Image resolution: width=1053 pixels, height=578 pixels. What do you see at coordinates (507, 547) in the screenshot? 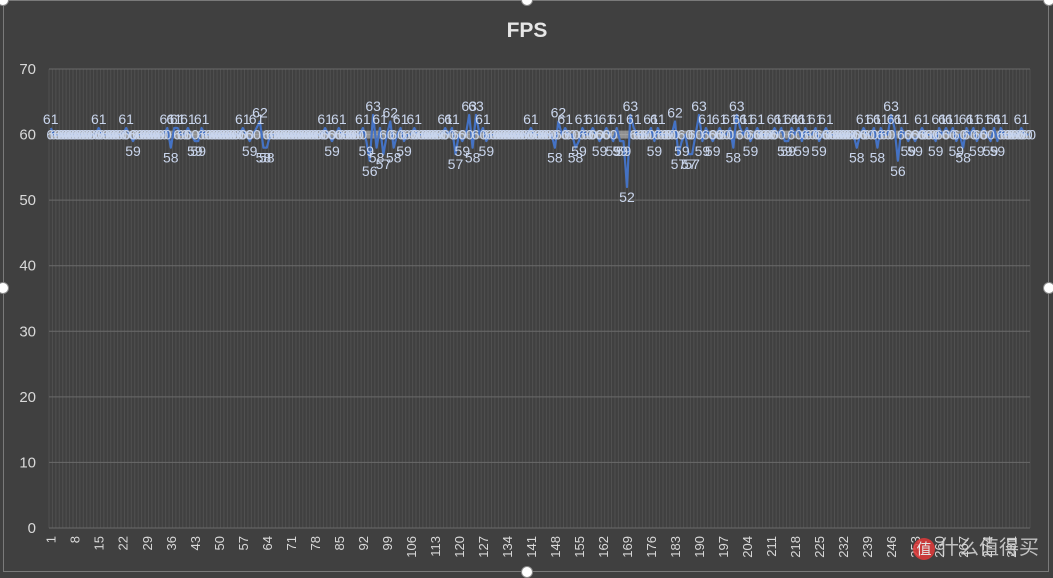
I see `x-tick-label: 134` at bounding box center [507, 547].